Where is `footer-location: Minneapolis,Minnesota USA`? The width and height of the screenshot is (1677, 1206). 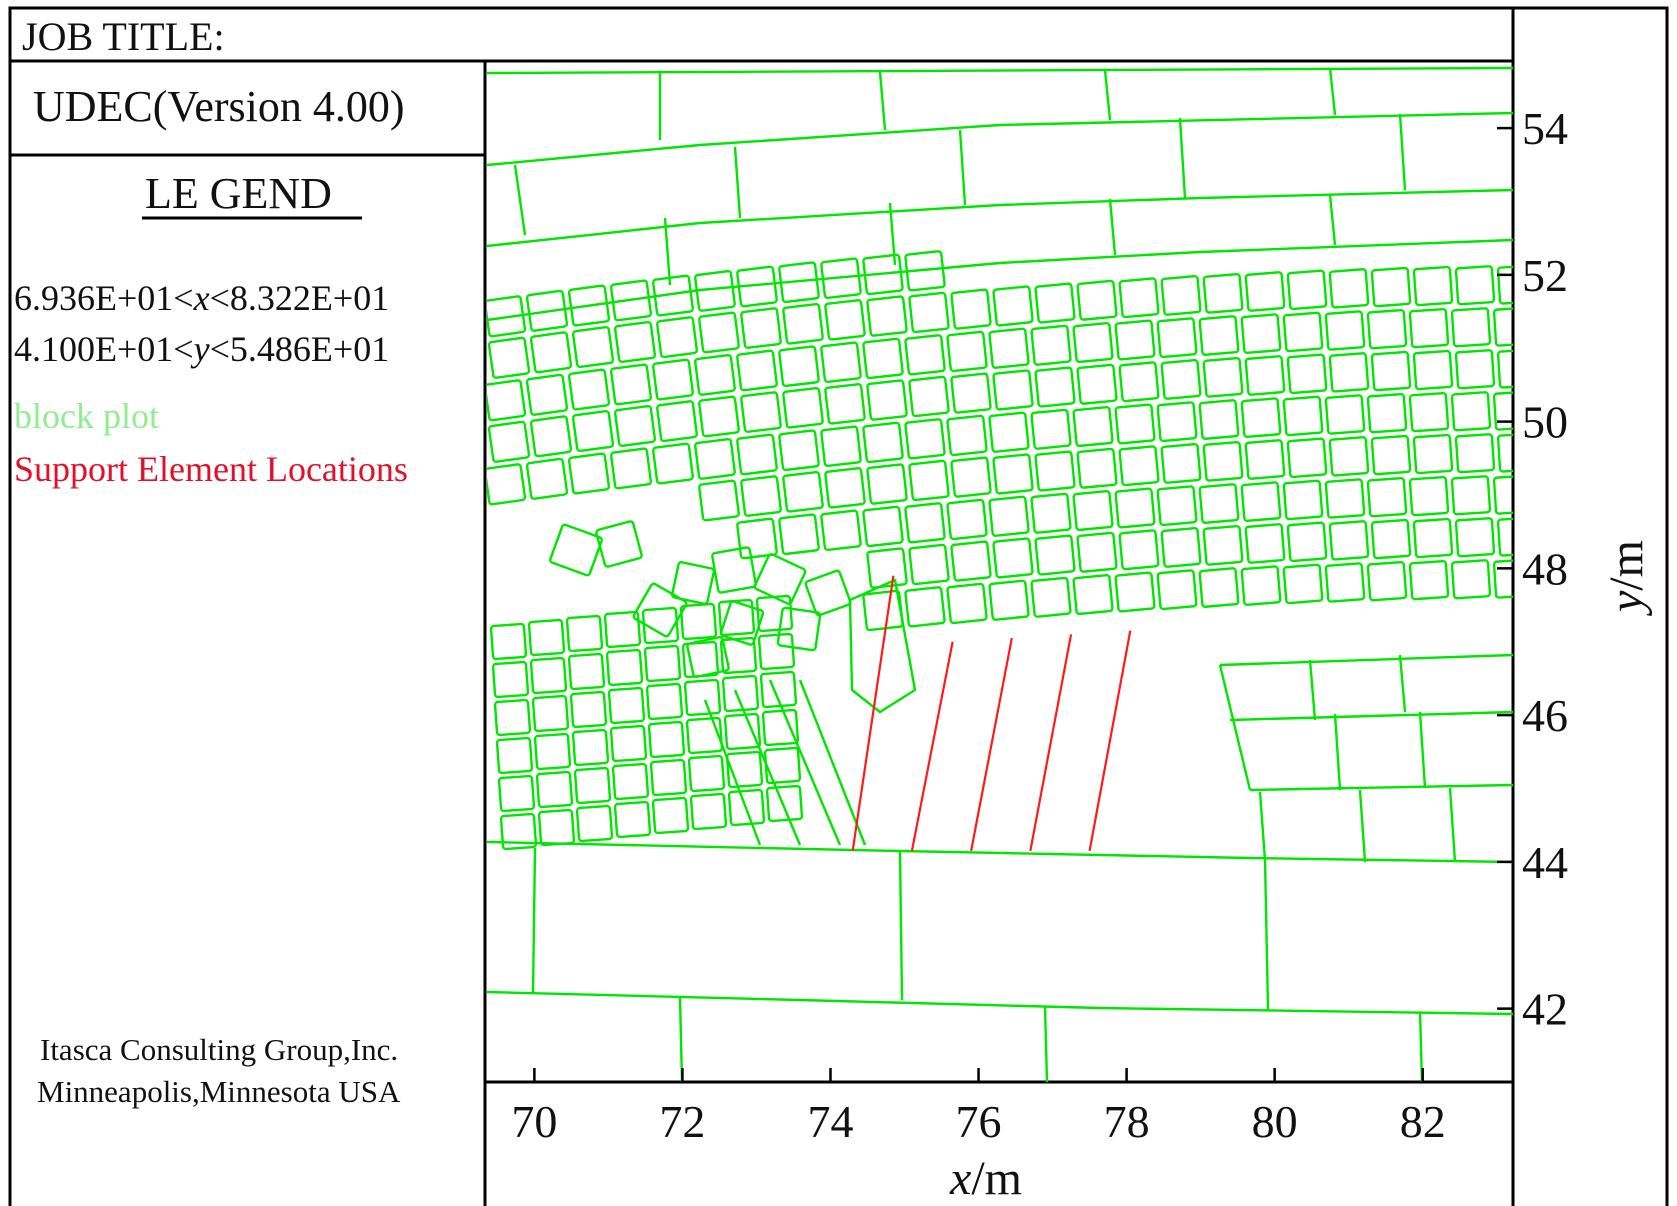 footer-location: Minneapolis,Minnesota USA is located at coordinates (219, 1091).